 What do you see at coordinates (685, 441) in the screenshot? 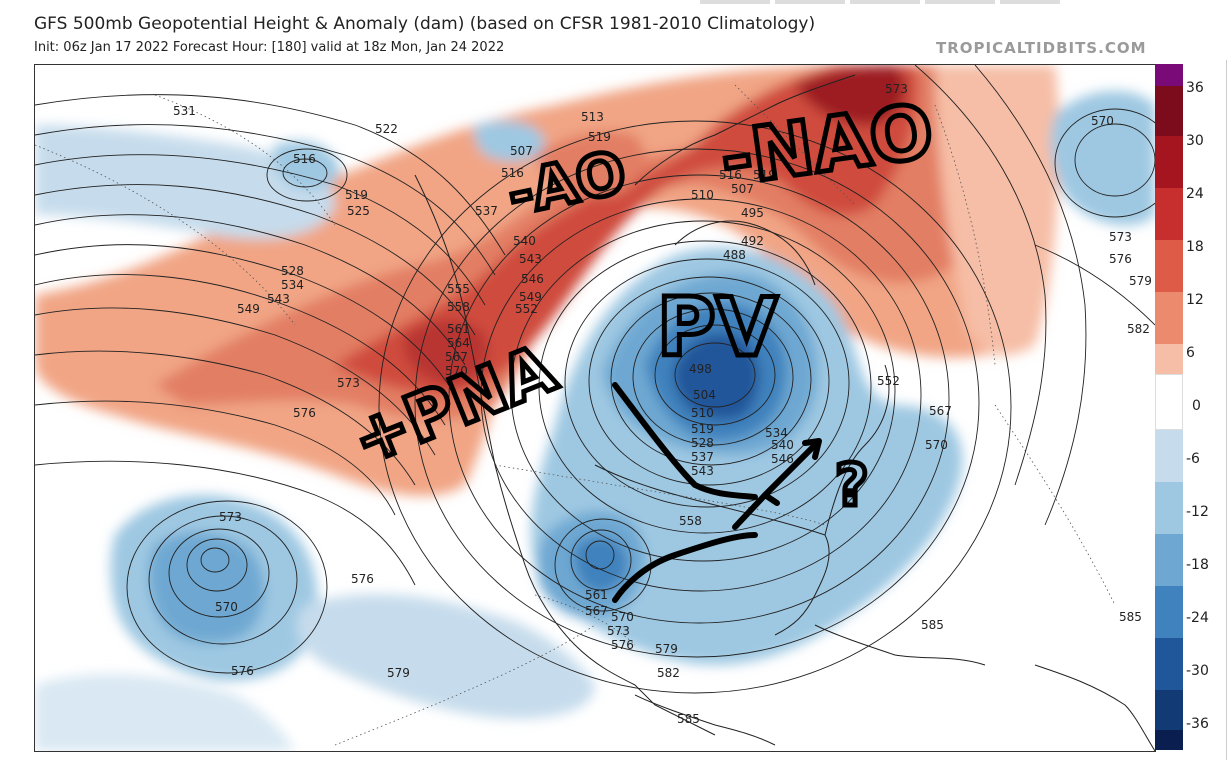
I see `trough-arrow-line` at bounding box center [685, 441].